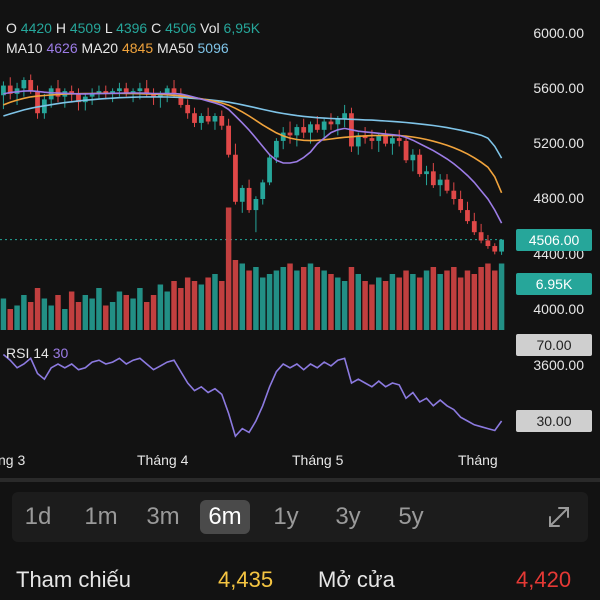  Describe the element at coordinates (156, 28) in the screenshot. I see `close-label: C` at that location.